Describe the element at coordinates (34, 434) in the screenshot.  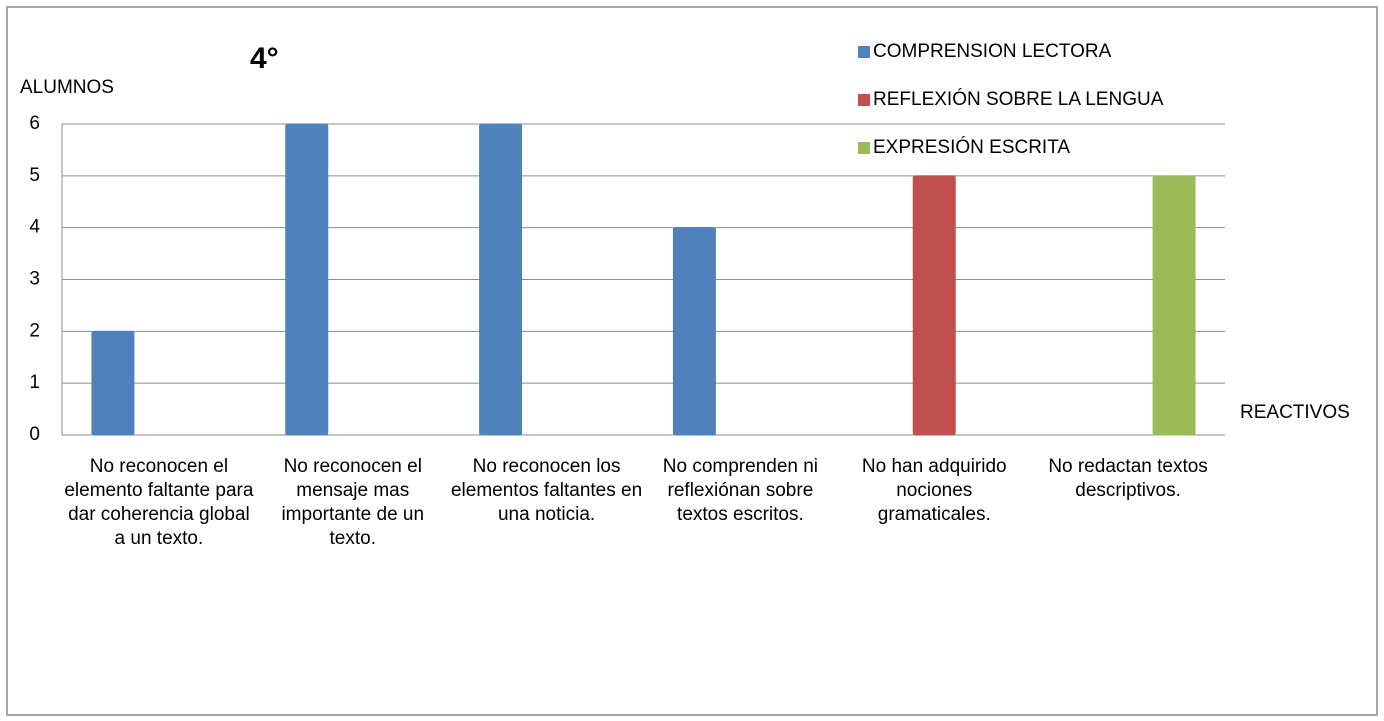
I see `y-tick-label: 0` at that location.